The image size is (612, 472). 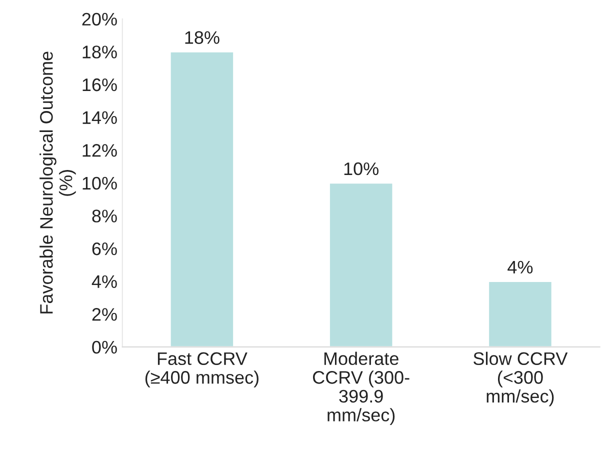 What do you see at coordinates (99, 117) in the screenshot?
I see `y-tick-label: 14%` at bounding box center [99, 117].